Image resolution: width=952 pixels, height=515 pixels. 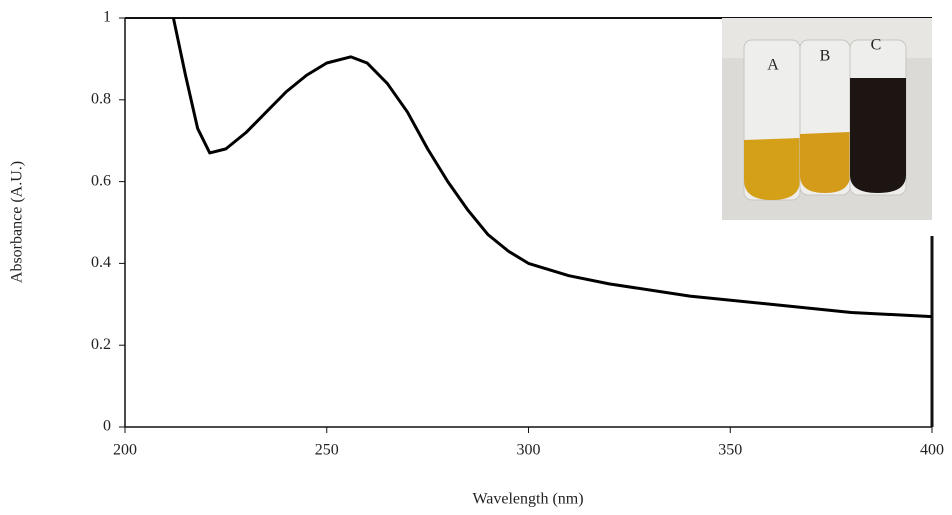 I want to click on annotation: C, so click(x=876, y=45).